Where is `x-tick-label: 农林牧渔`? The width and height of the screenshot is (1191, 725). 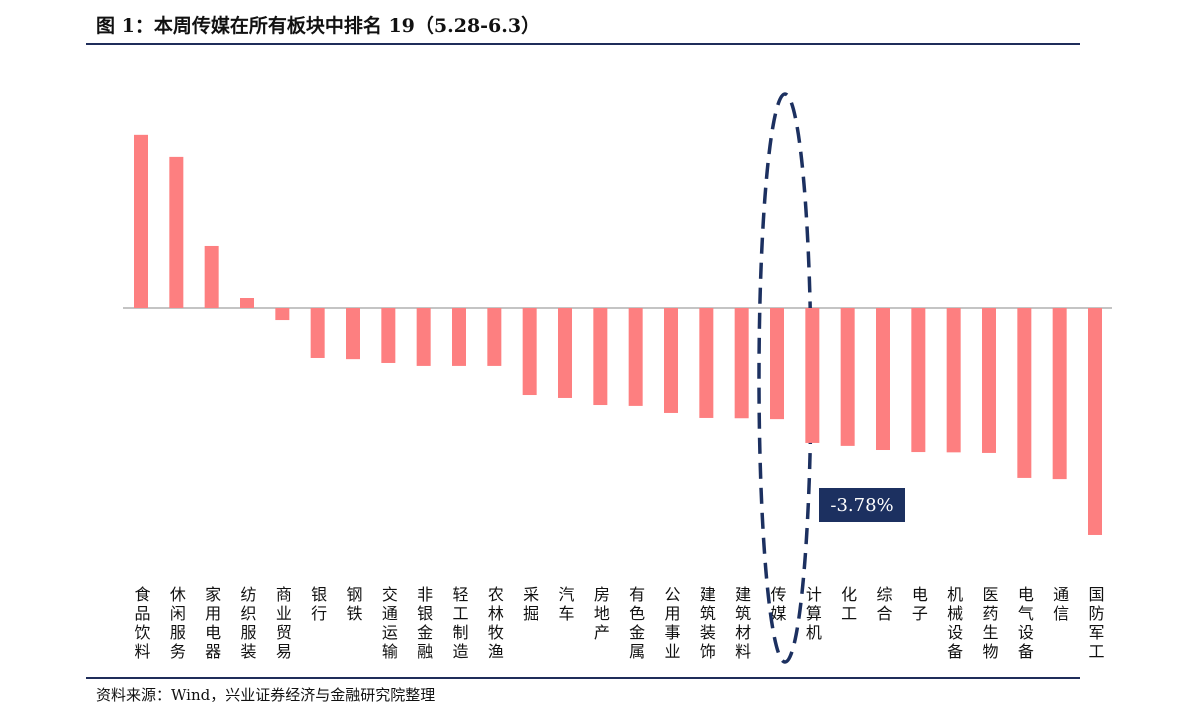 x-tick-label: 农林牧渔 is located at coordinates (494, 624).